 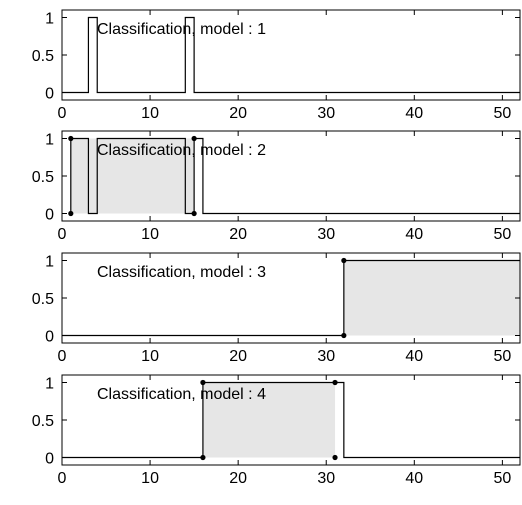 What do you see at coordinates (181, 150) in the screenshot?
I see `subplot-title: Classification, model : 2` at bounding box center [181, 150].